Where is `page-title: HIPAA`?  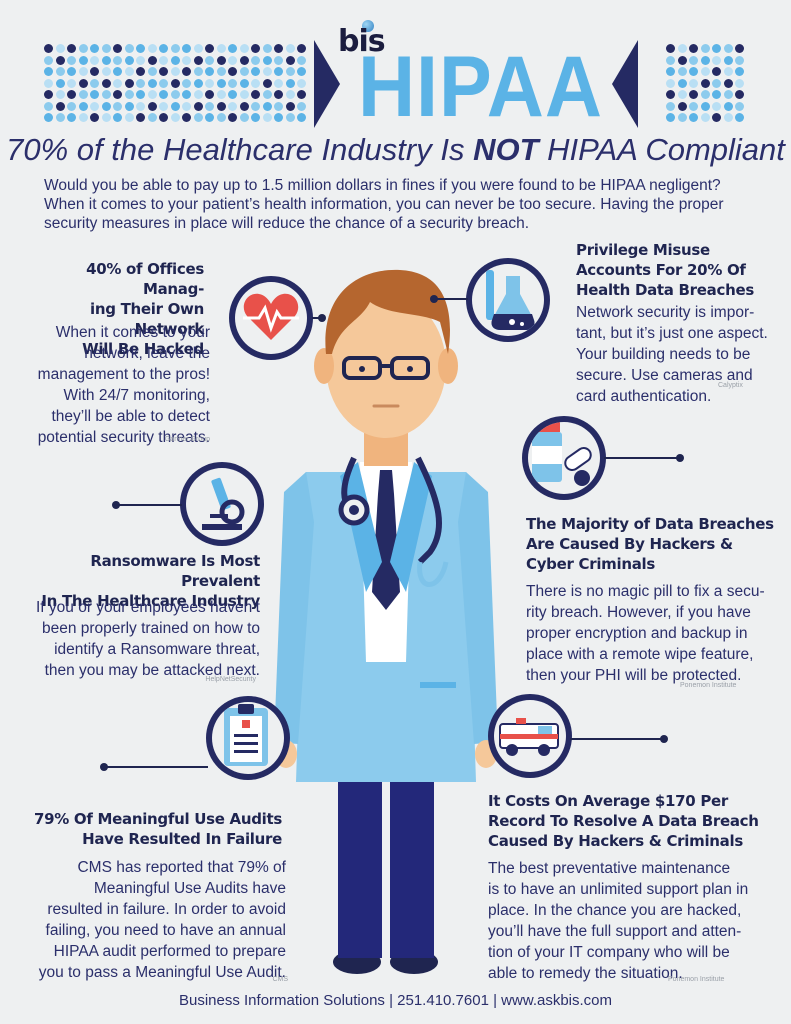 page-title: HIPAA is located at coordinates (480, 87).